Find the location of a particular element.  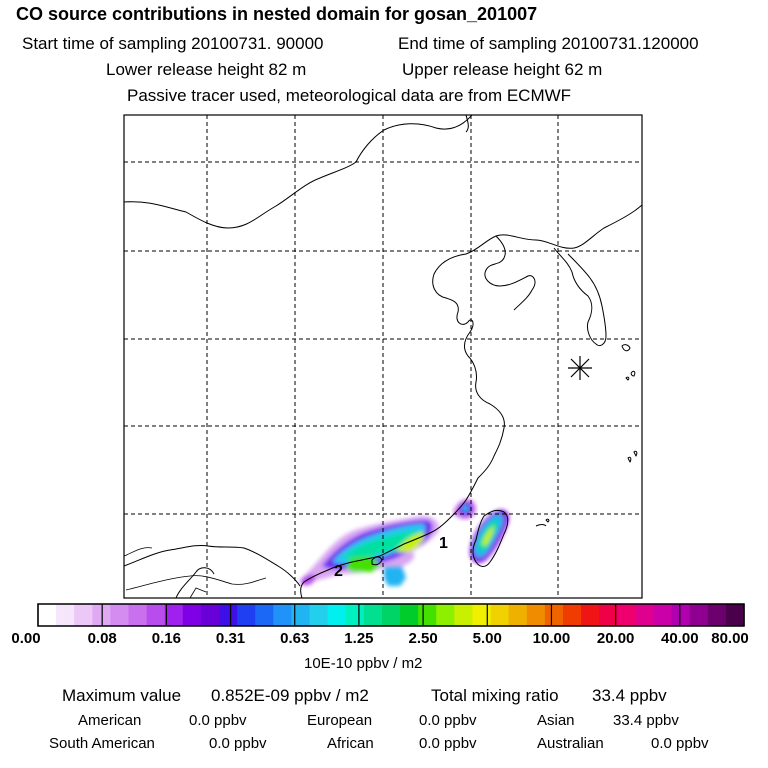

plume-taiwan is located at coordinates (489, 536).